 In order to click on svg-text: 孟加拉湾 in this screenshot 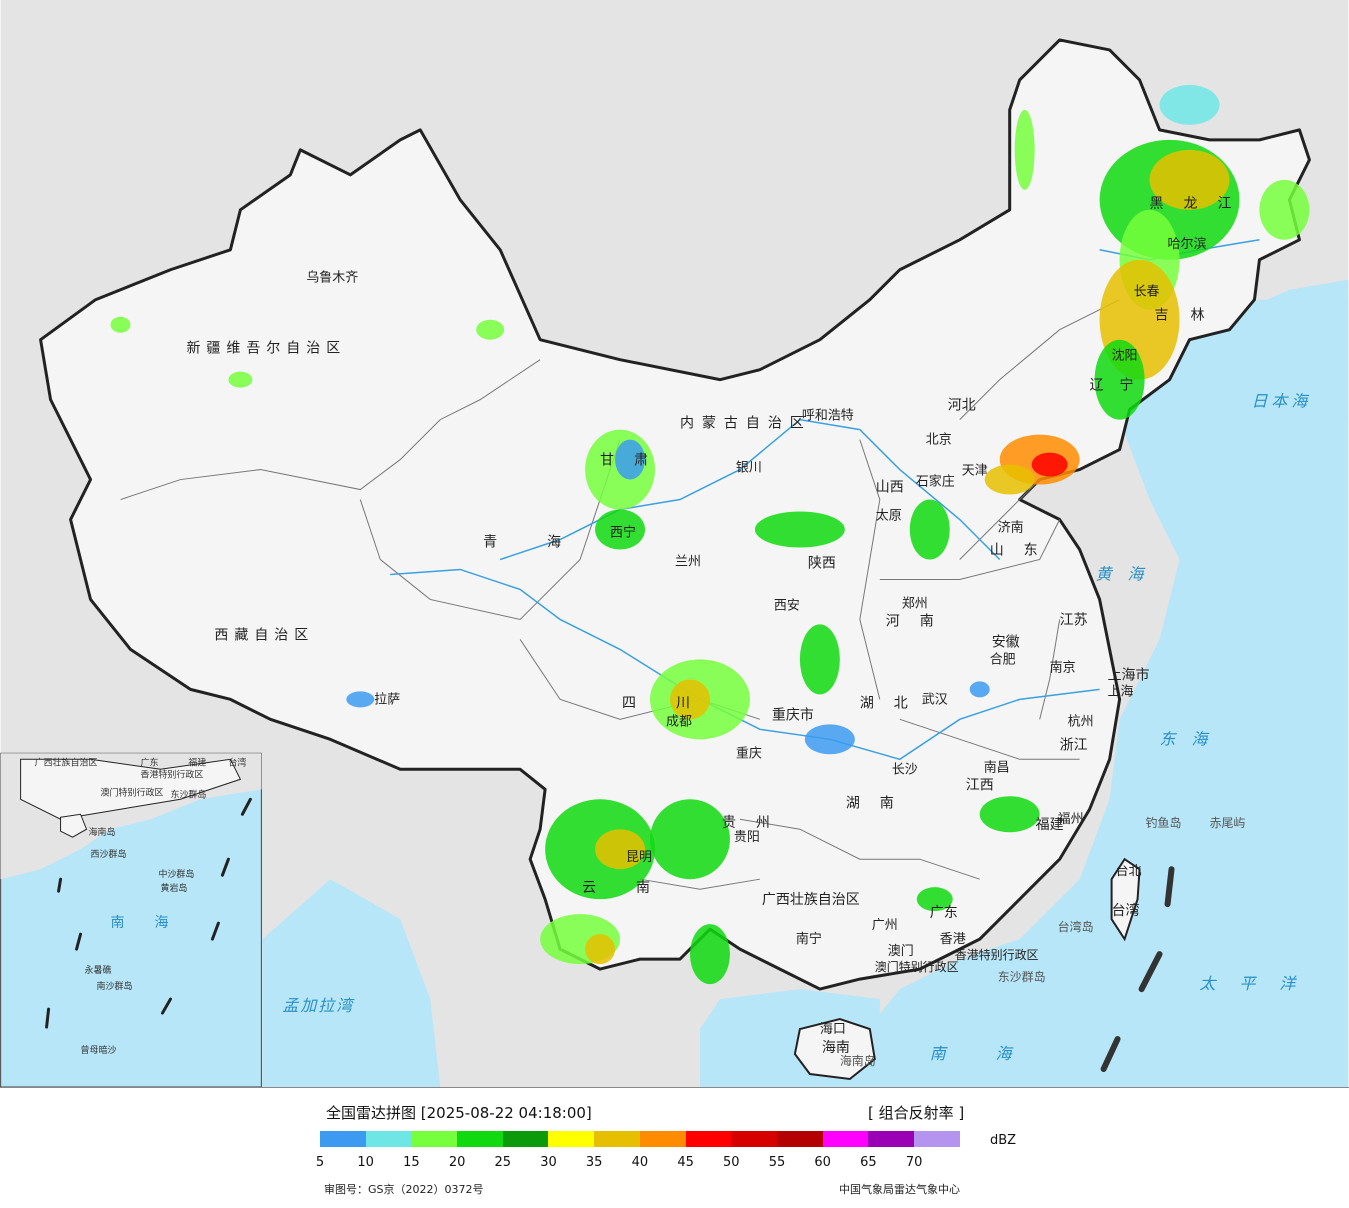, I will do `click(318, 1005)`.